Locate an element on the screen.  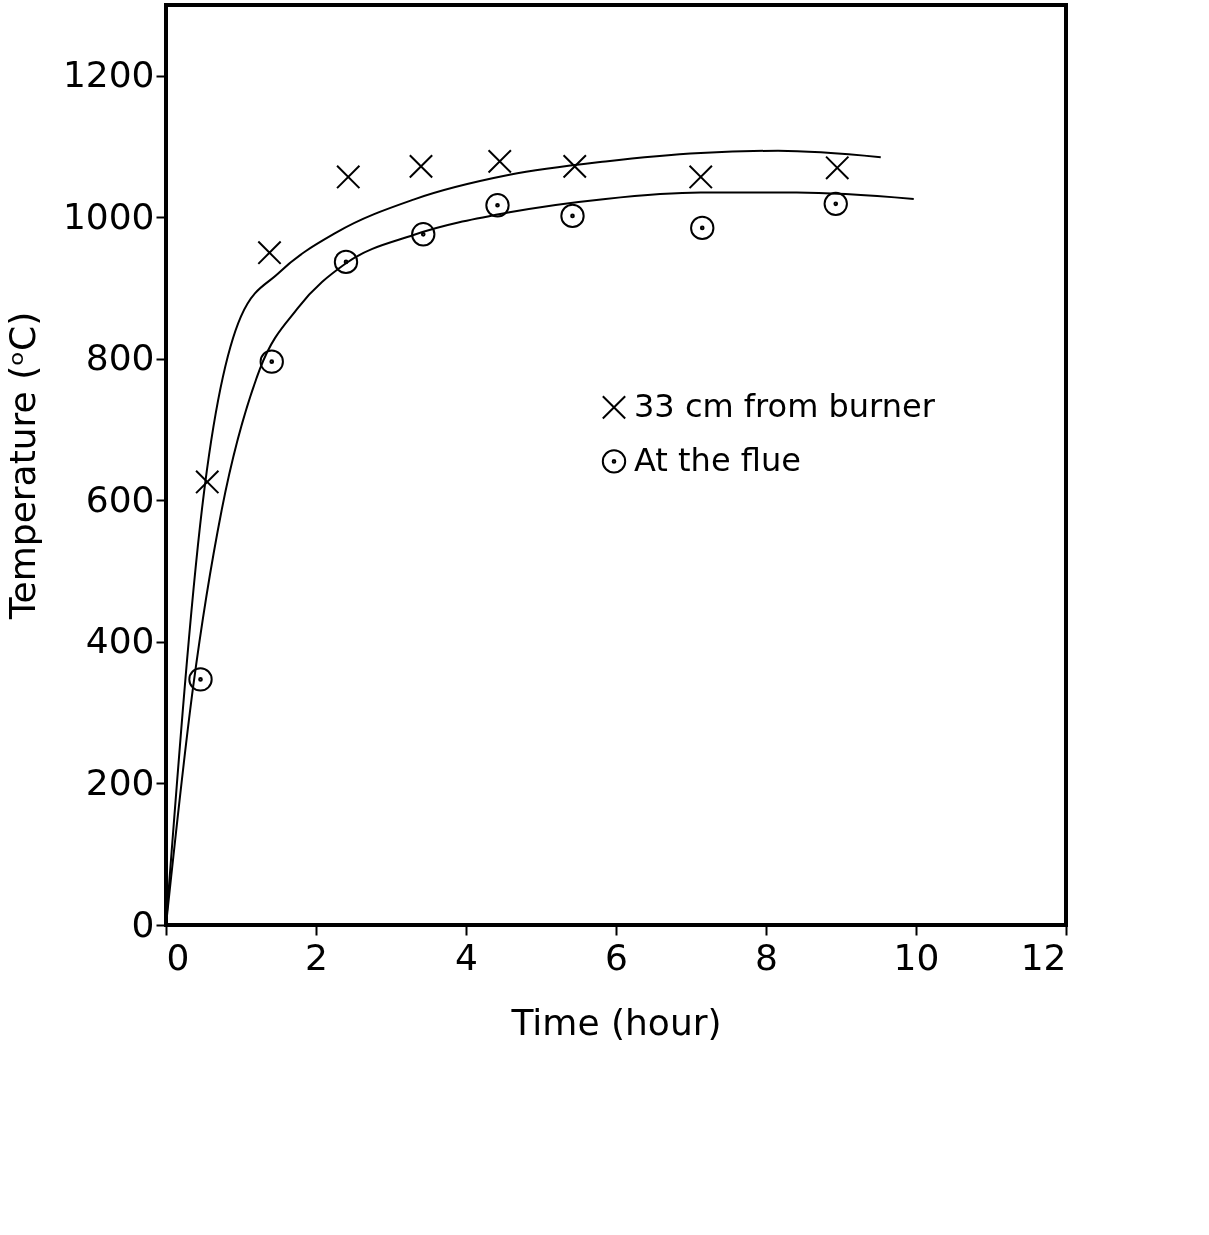
y-tick-label: 800 is located at coordinates (120, 358).